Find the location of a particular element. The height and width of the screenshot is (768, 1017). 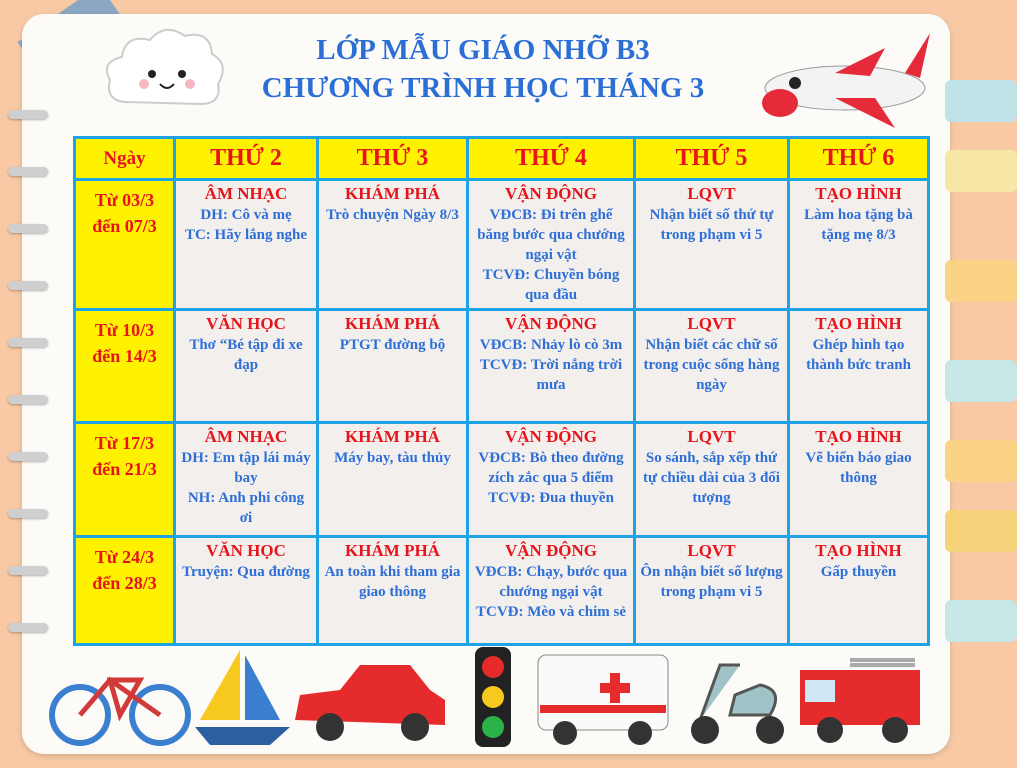

week-date-cell: Từ 10/3 đến 14/3 is located at coordinates (124, 366).